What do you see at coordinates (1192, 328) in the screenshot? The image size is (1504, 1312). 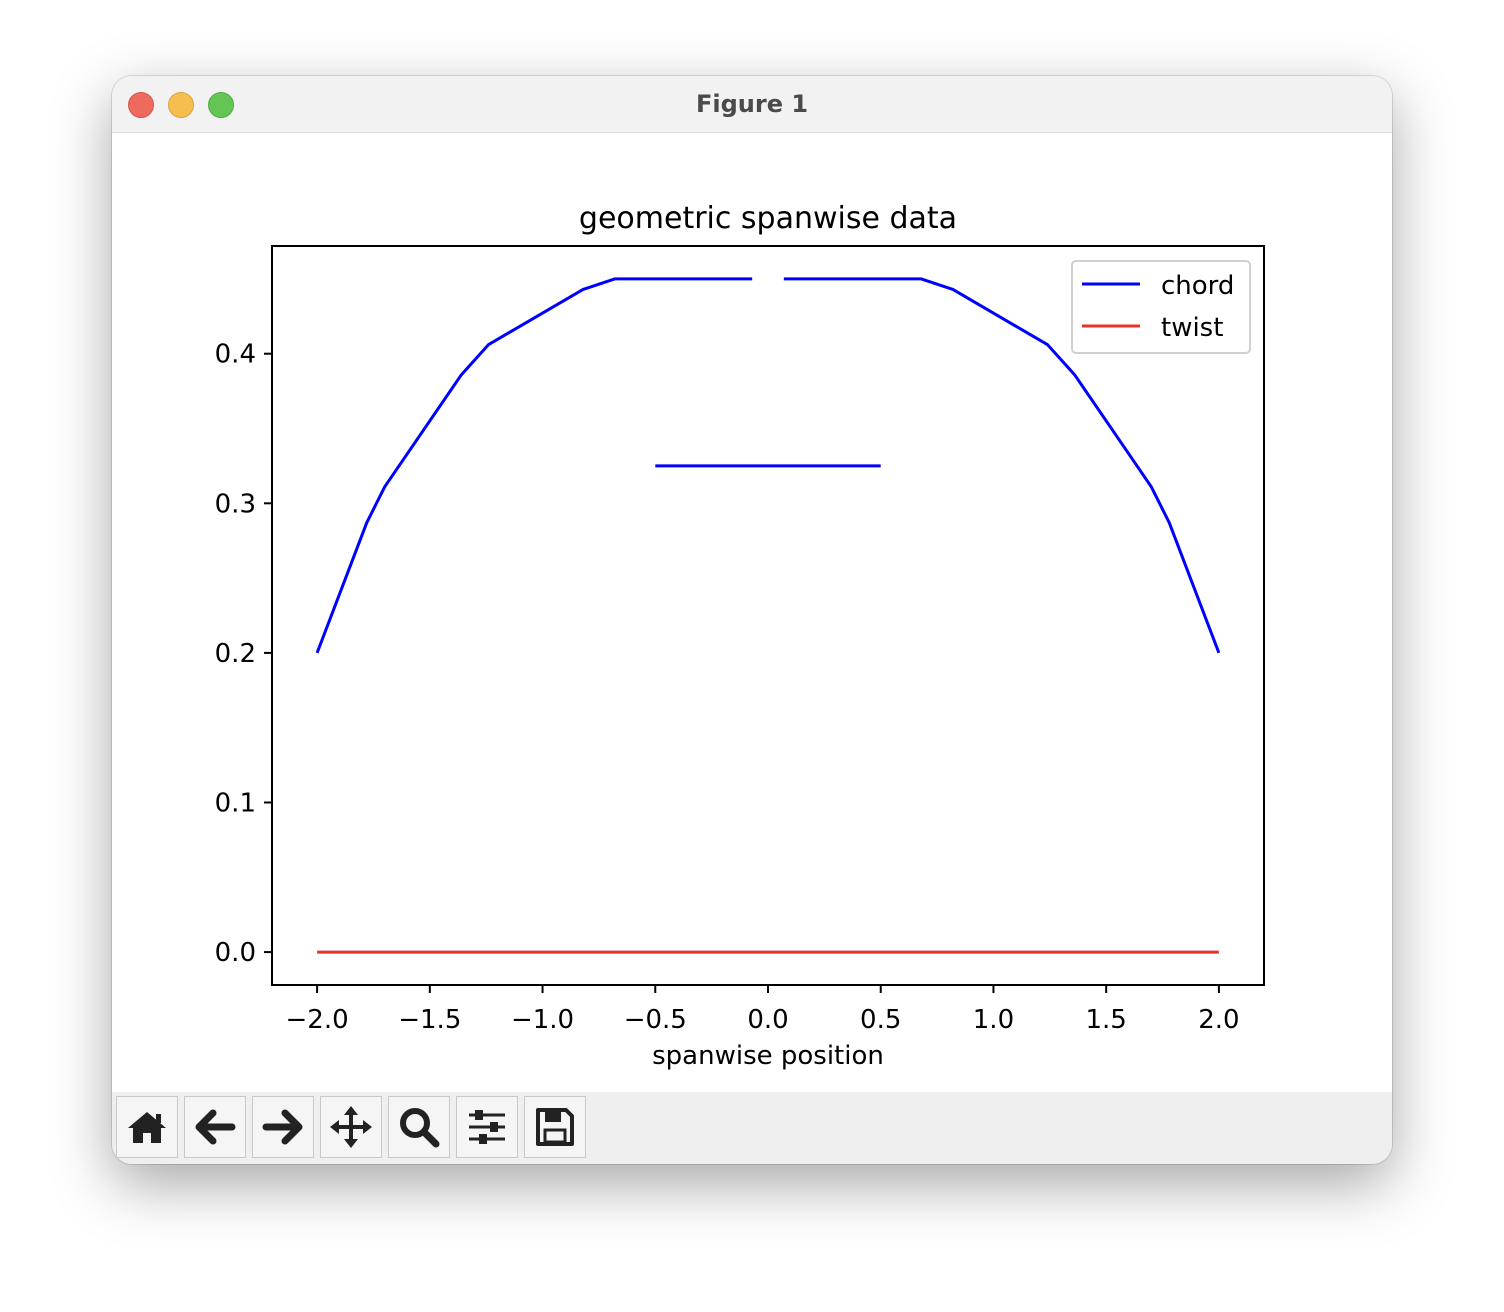 I see `legend-label-twist: twist` at bounding box center [1192, 328].